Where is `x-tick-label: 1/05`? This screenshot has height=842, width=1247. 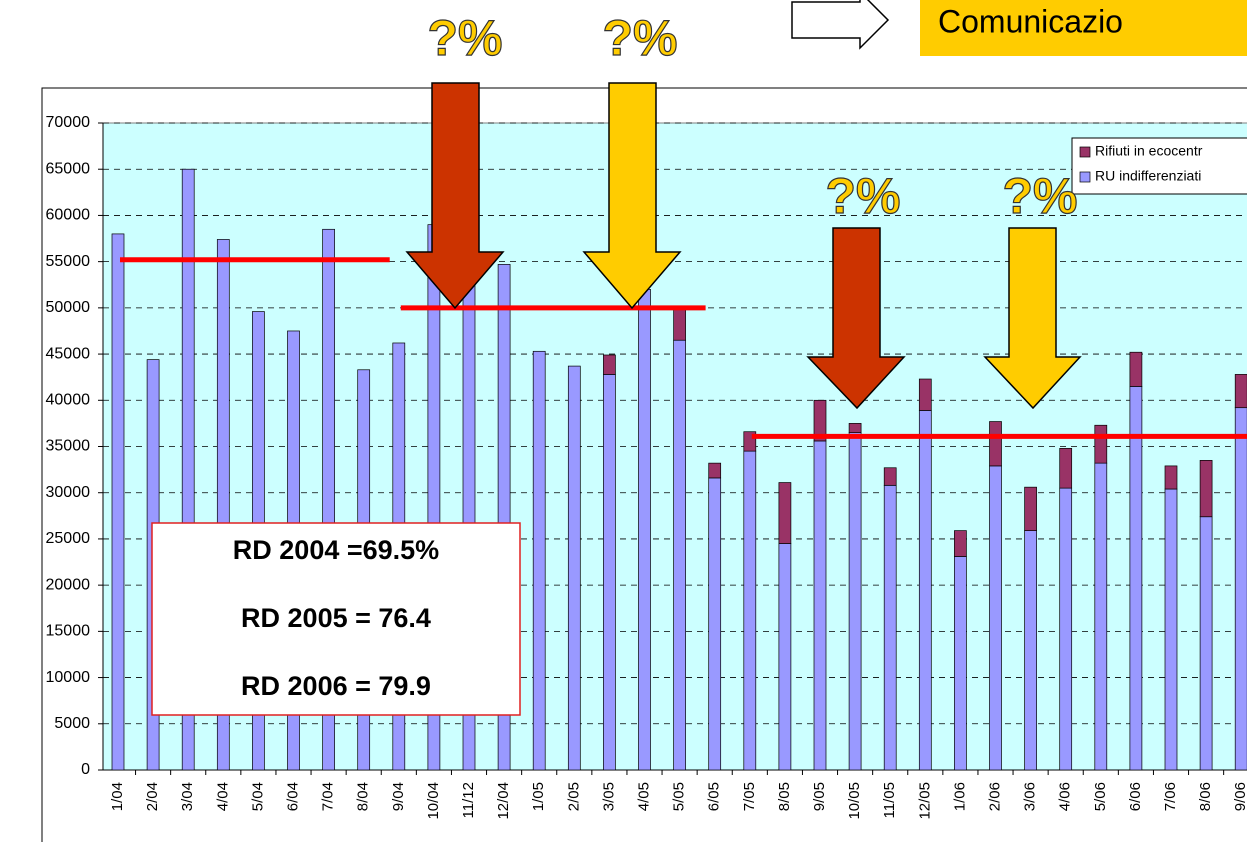 x-tick-label: 1/05 is located at coordinates (538, 796).